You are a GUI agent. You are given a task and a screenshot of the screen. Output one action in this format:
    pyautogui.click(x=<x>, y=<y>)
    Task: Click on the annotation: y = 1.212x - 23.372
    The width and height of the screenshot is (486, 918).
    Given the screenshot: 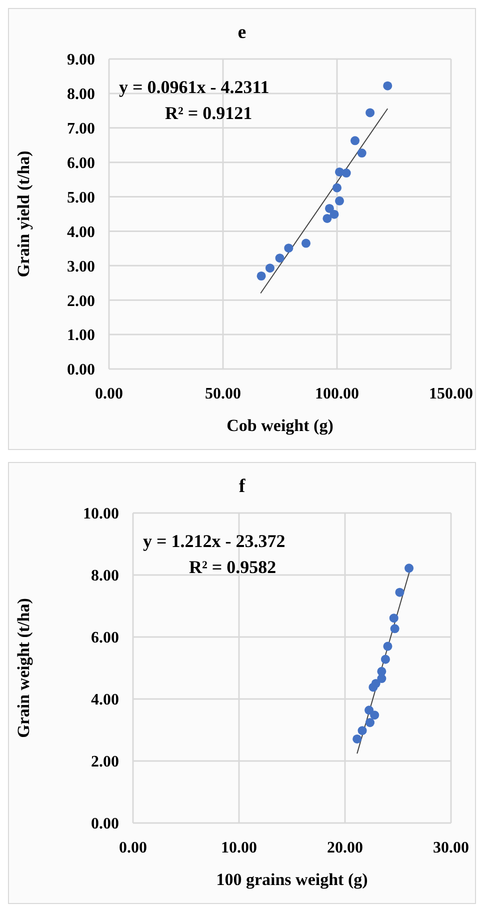 What is the action you would take?
    pyautogui.click(x=214, y=541)
    